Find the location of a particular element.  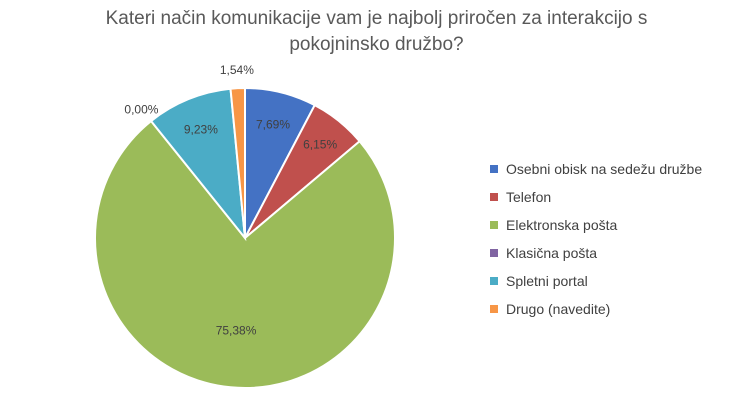

data-label-telefon: 6,15% is located at coordinates (320, 144).